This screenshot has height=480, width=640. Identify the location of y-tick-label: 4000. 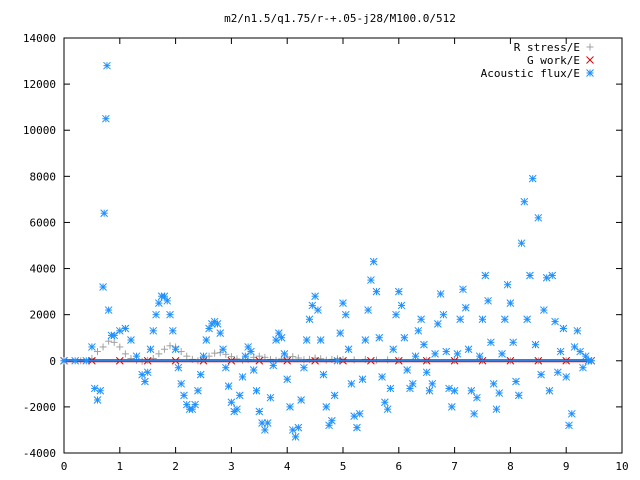
(43, 269).